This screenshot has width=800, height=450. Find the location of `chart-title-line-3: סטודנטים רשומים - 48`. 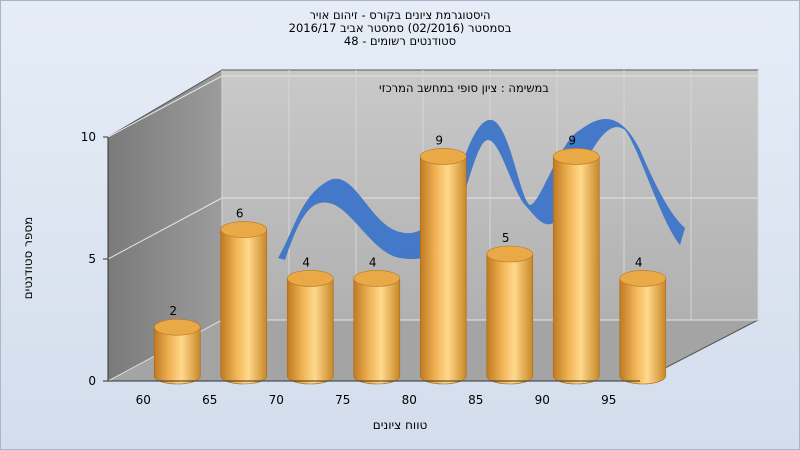

chart-title-line-3: סטודנטים רשומים - 48 is located at coordinates (400, 41).